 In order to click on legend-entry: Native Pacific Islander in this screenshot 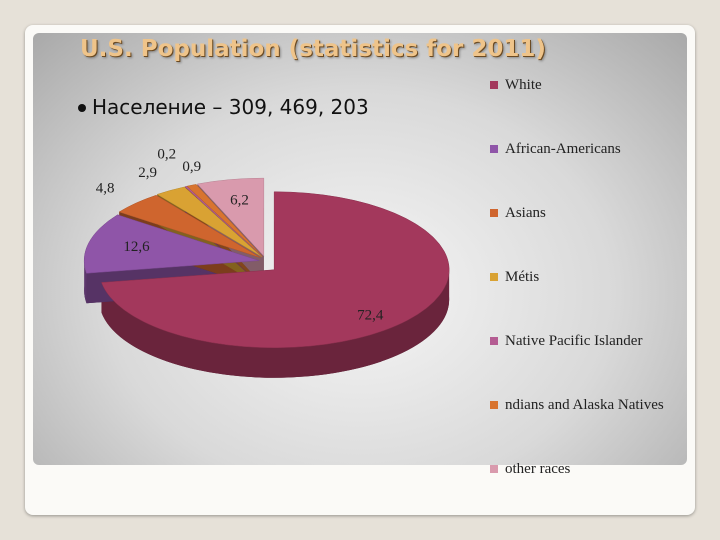, I will do `click(577, 341)`.